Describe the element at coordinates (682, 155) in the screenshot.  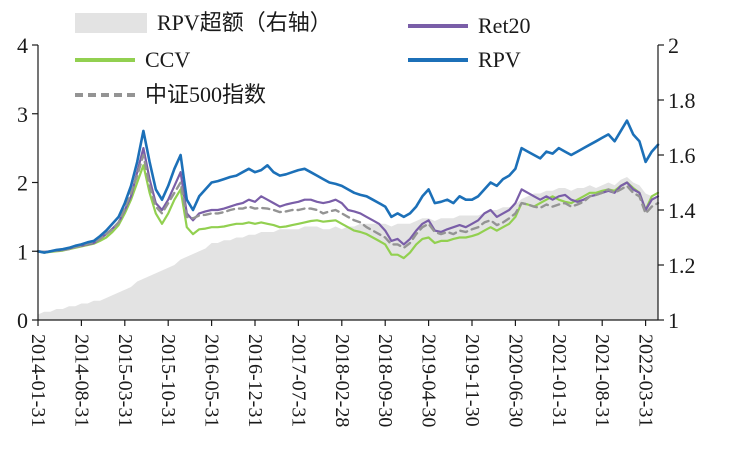
I see `right-axis-tick-label: 1.6` at that location.